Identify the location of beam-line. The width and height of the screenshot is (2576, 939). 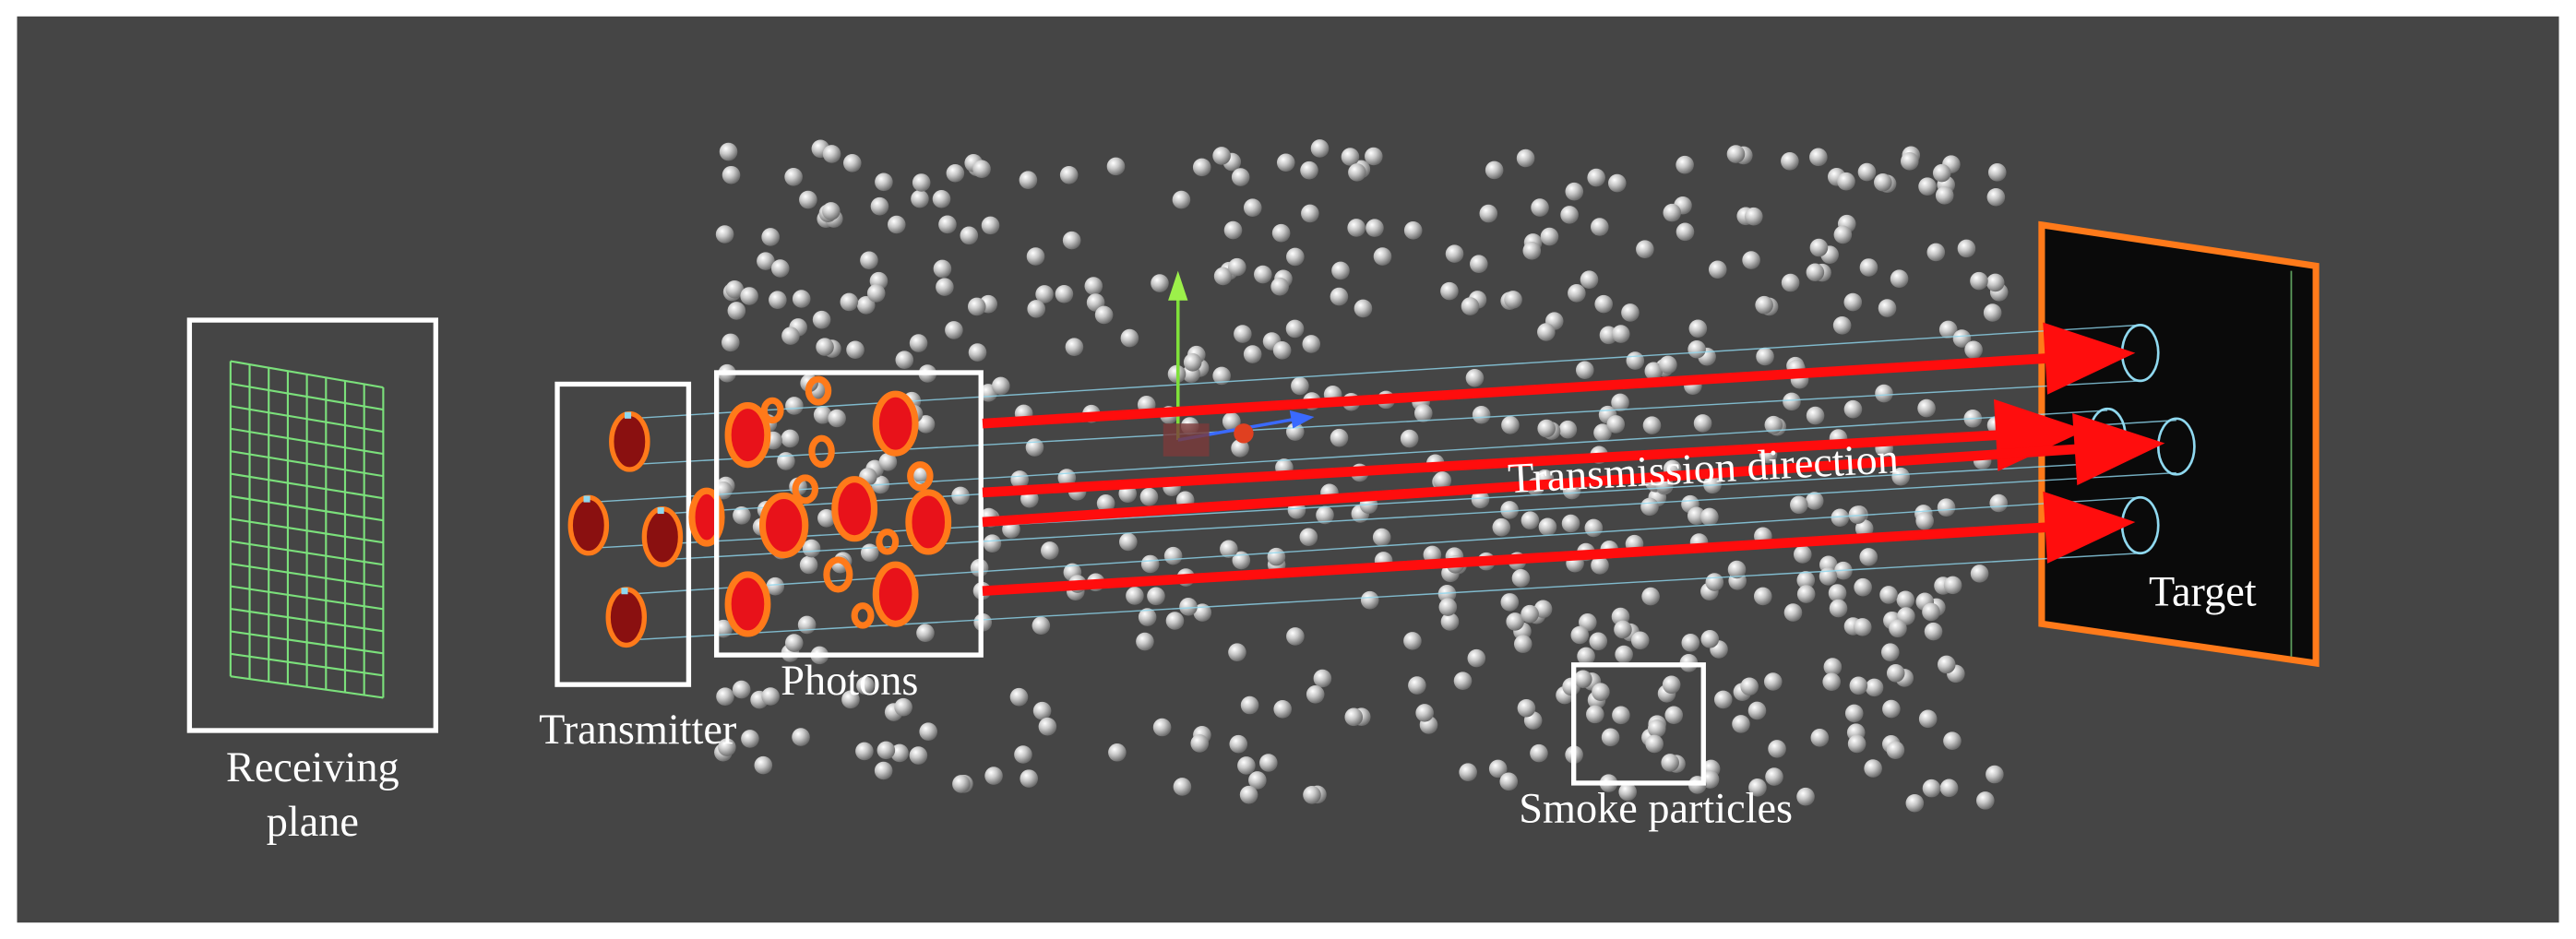
(1383, 597).